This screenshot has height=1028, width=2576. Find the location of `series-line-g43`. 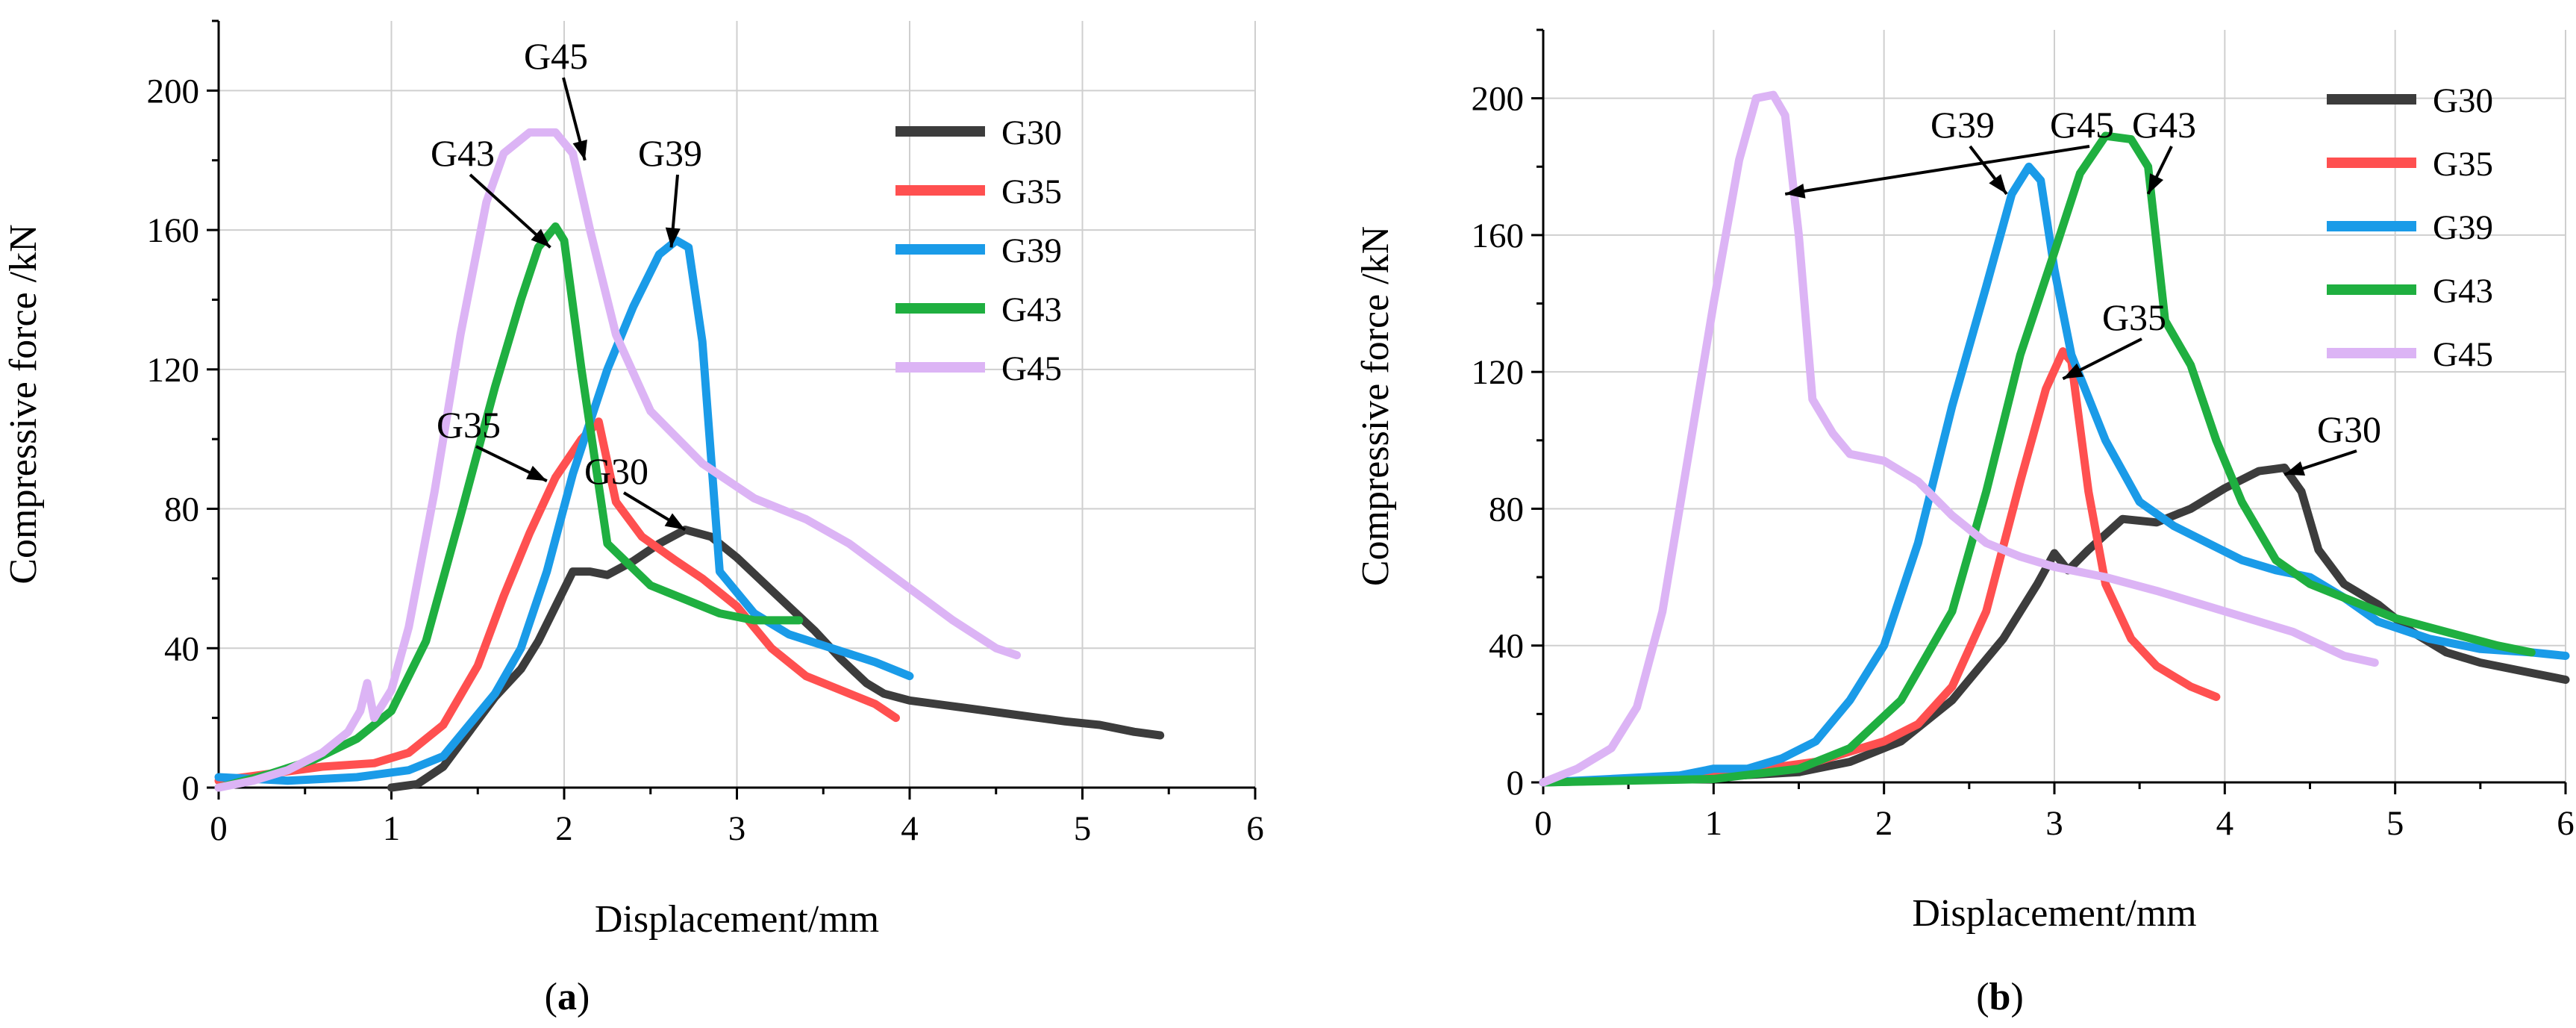

series-line-g43 is located at coordinates (509, 507).